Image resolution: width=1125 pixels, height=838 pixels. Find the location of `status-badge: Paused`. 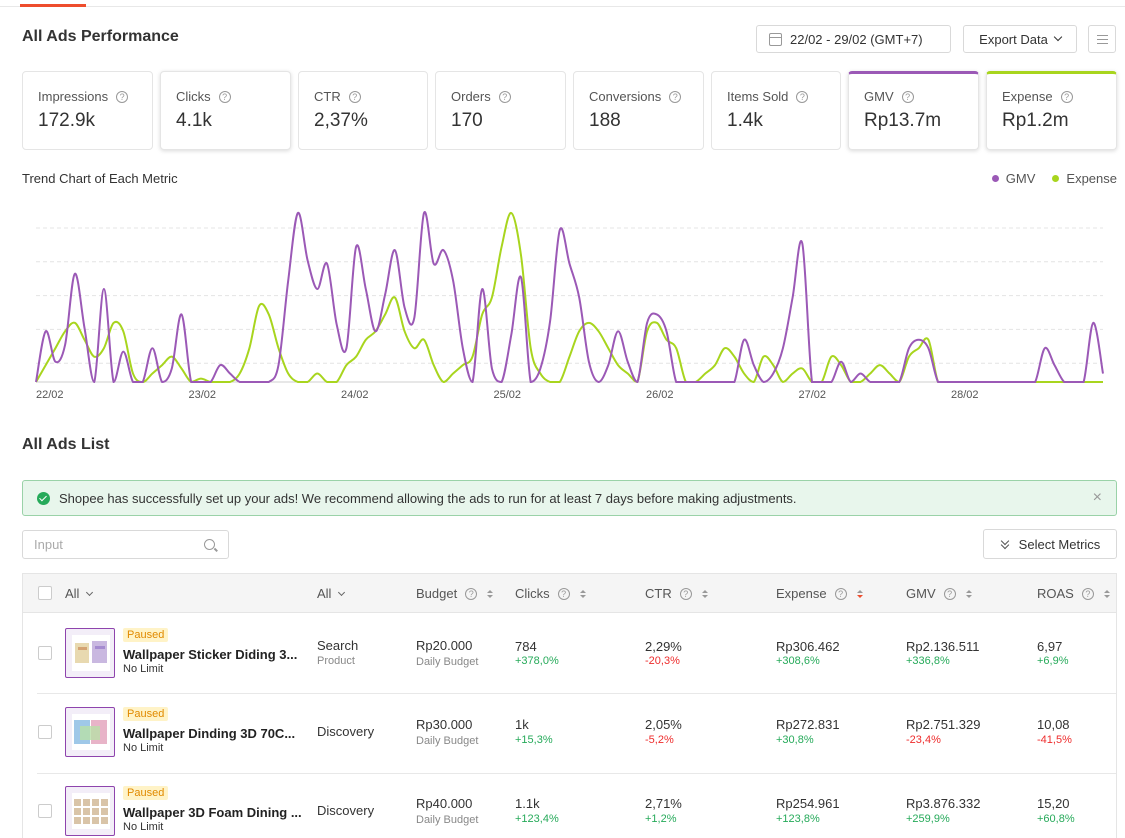

status-badge: Paused is located at coordinates (146, 793).